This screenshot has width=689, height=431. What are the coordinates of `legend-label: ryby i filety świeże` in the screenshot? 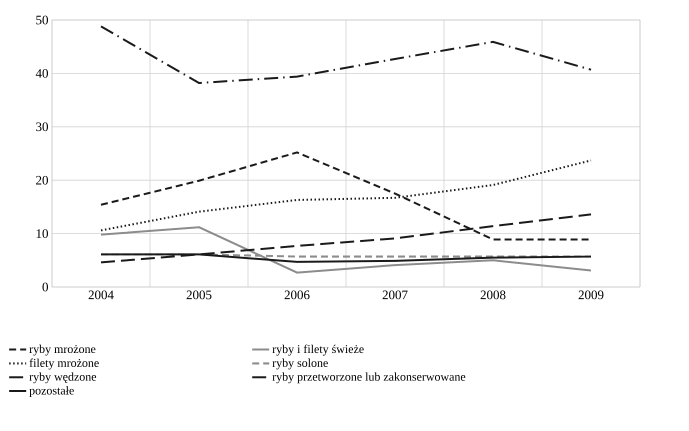 It's located at (318, 350).